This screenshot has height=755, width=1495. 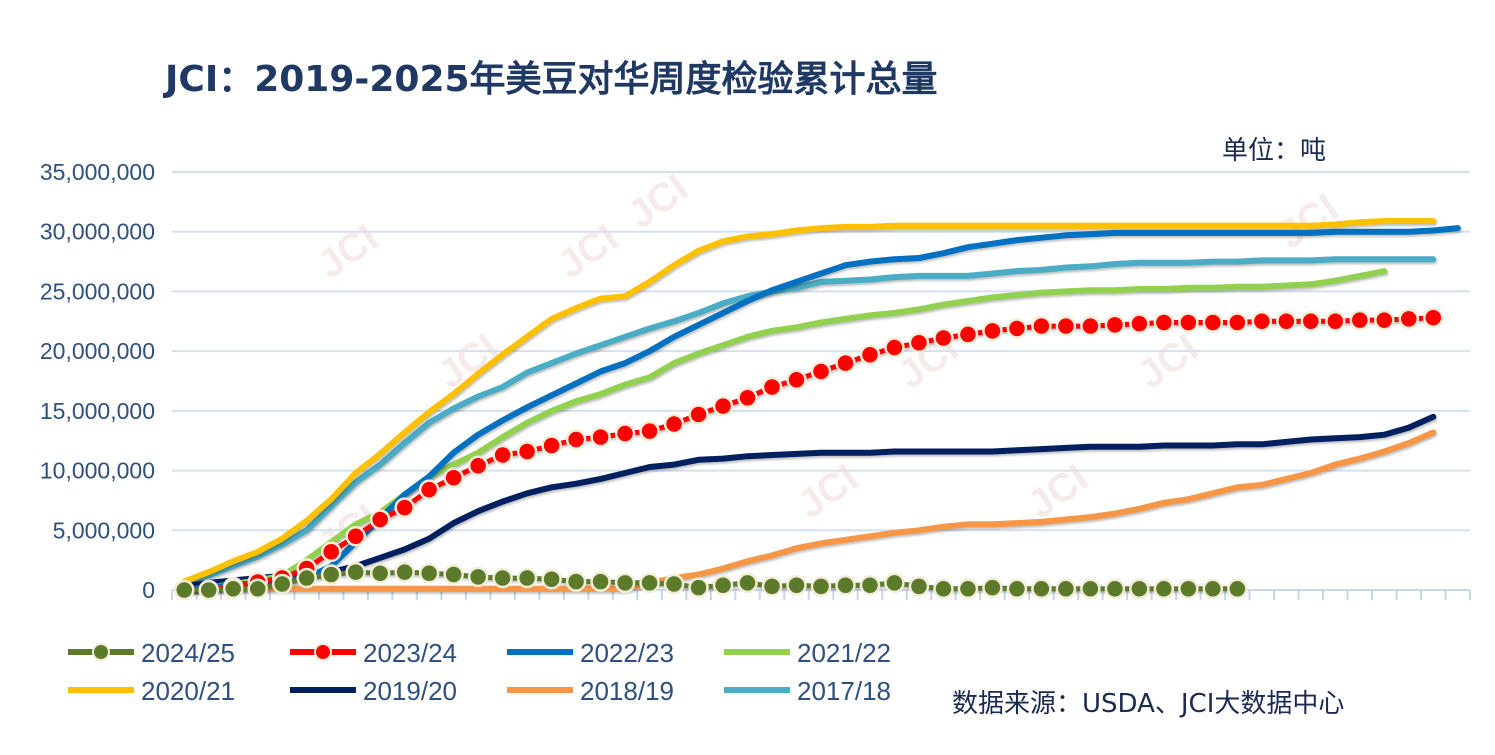 What do you see at coordinates (97, 411) in the screenshot?
I see `y-tick-label: 15,000,000` at bounding box center [97, 411].